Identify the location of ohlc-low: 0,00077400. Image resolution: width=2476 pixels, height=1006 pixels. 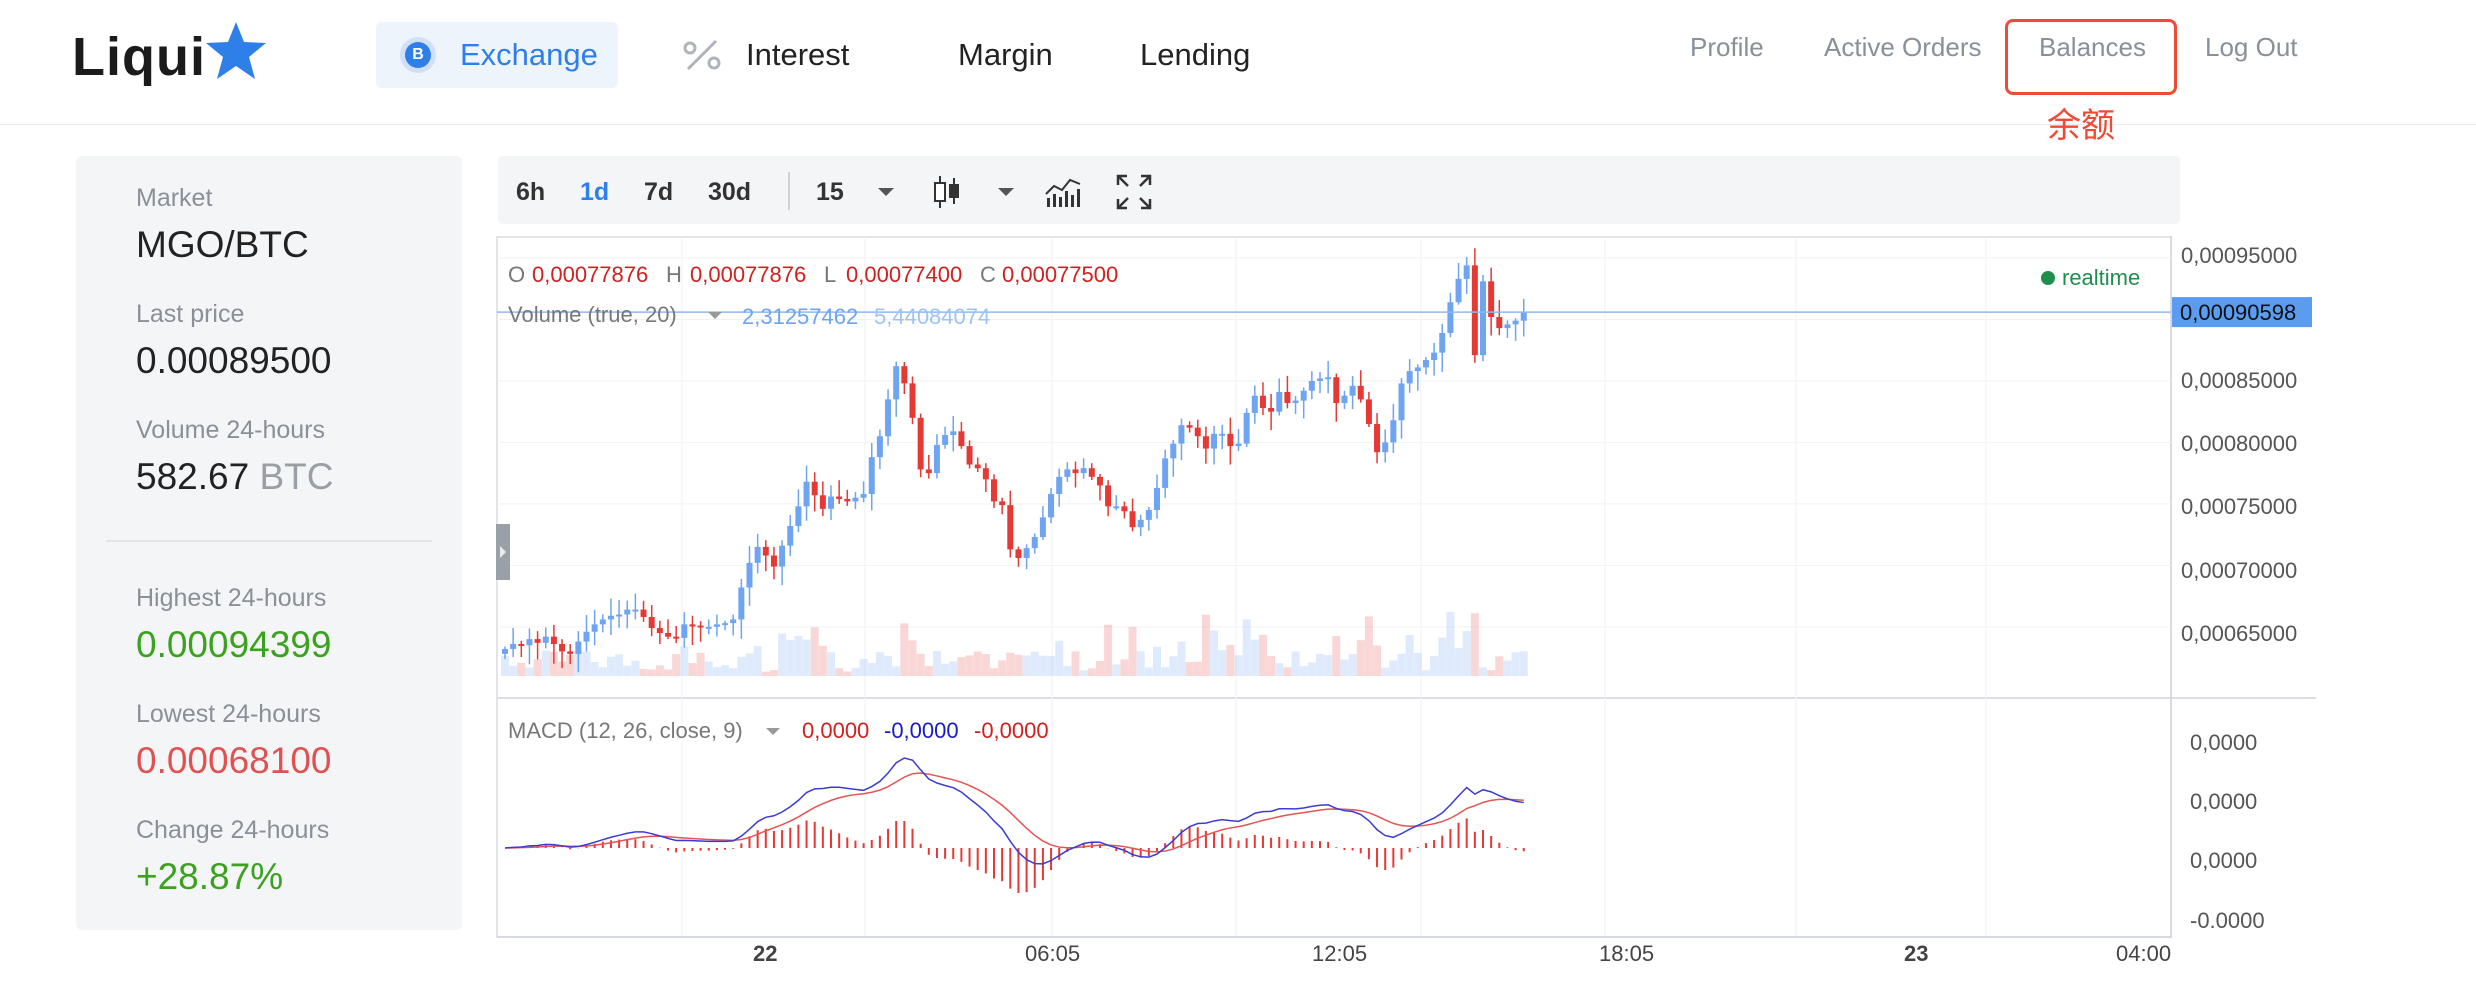
(904, 274).